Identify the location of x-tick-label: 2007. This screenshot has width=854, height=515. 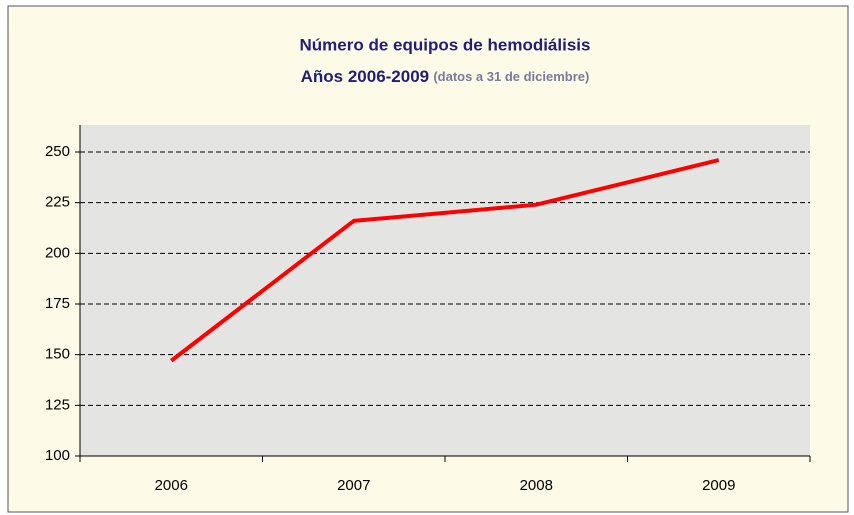
(353, 485).